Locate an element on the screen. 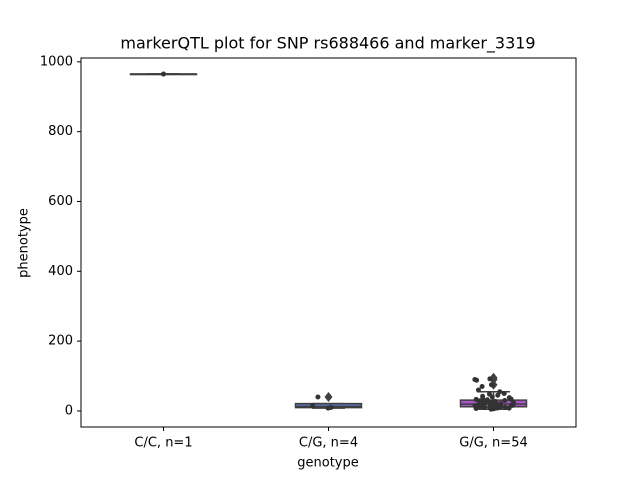 The height and width of the screenshot is (480, 640). x-axis-label: genotype is located at coordinates (327, 463).